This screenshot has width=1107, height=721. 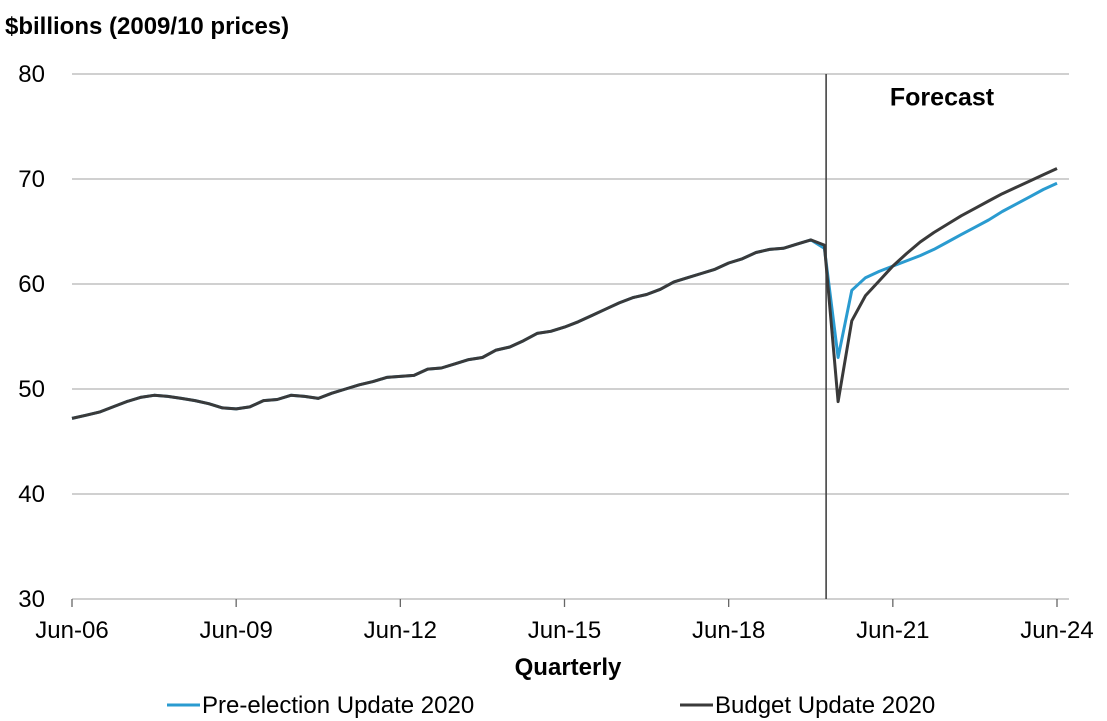 What do you see at coordinates (31, 337) in the screenshot?
I see `y-tick-labels: 30 40 50 60 70 80` at bounding box center [31, 337].